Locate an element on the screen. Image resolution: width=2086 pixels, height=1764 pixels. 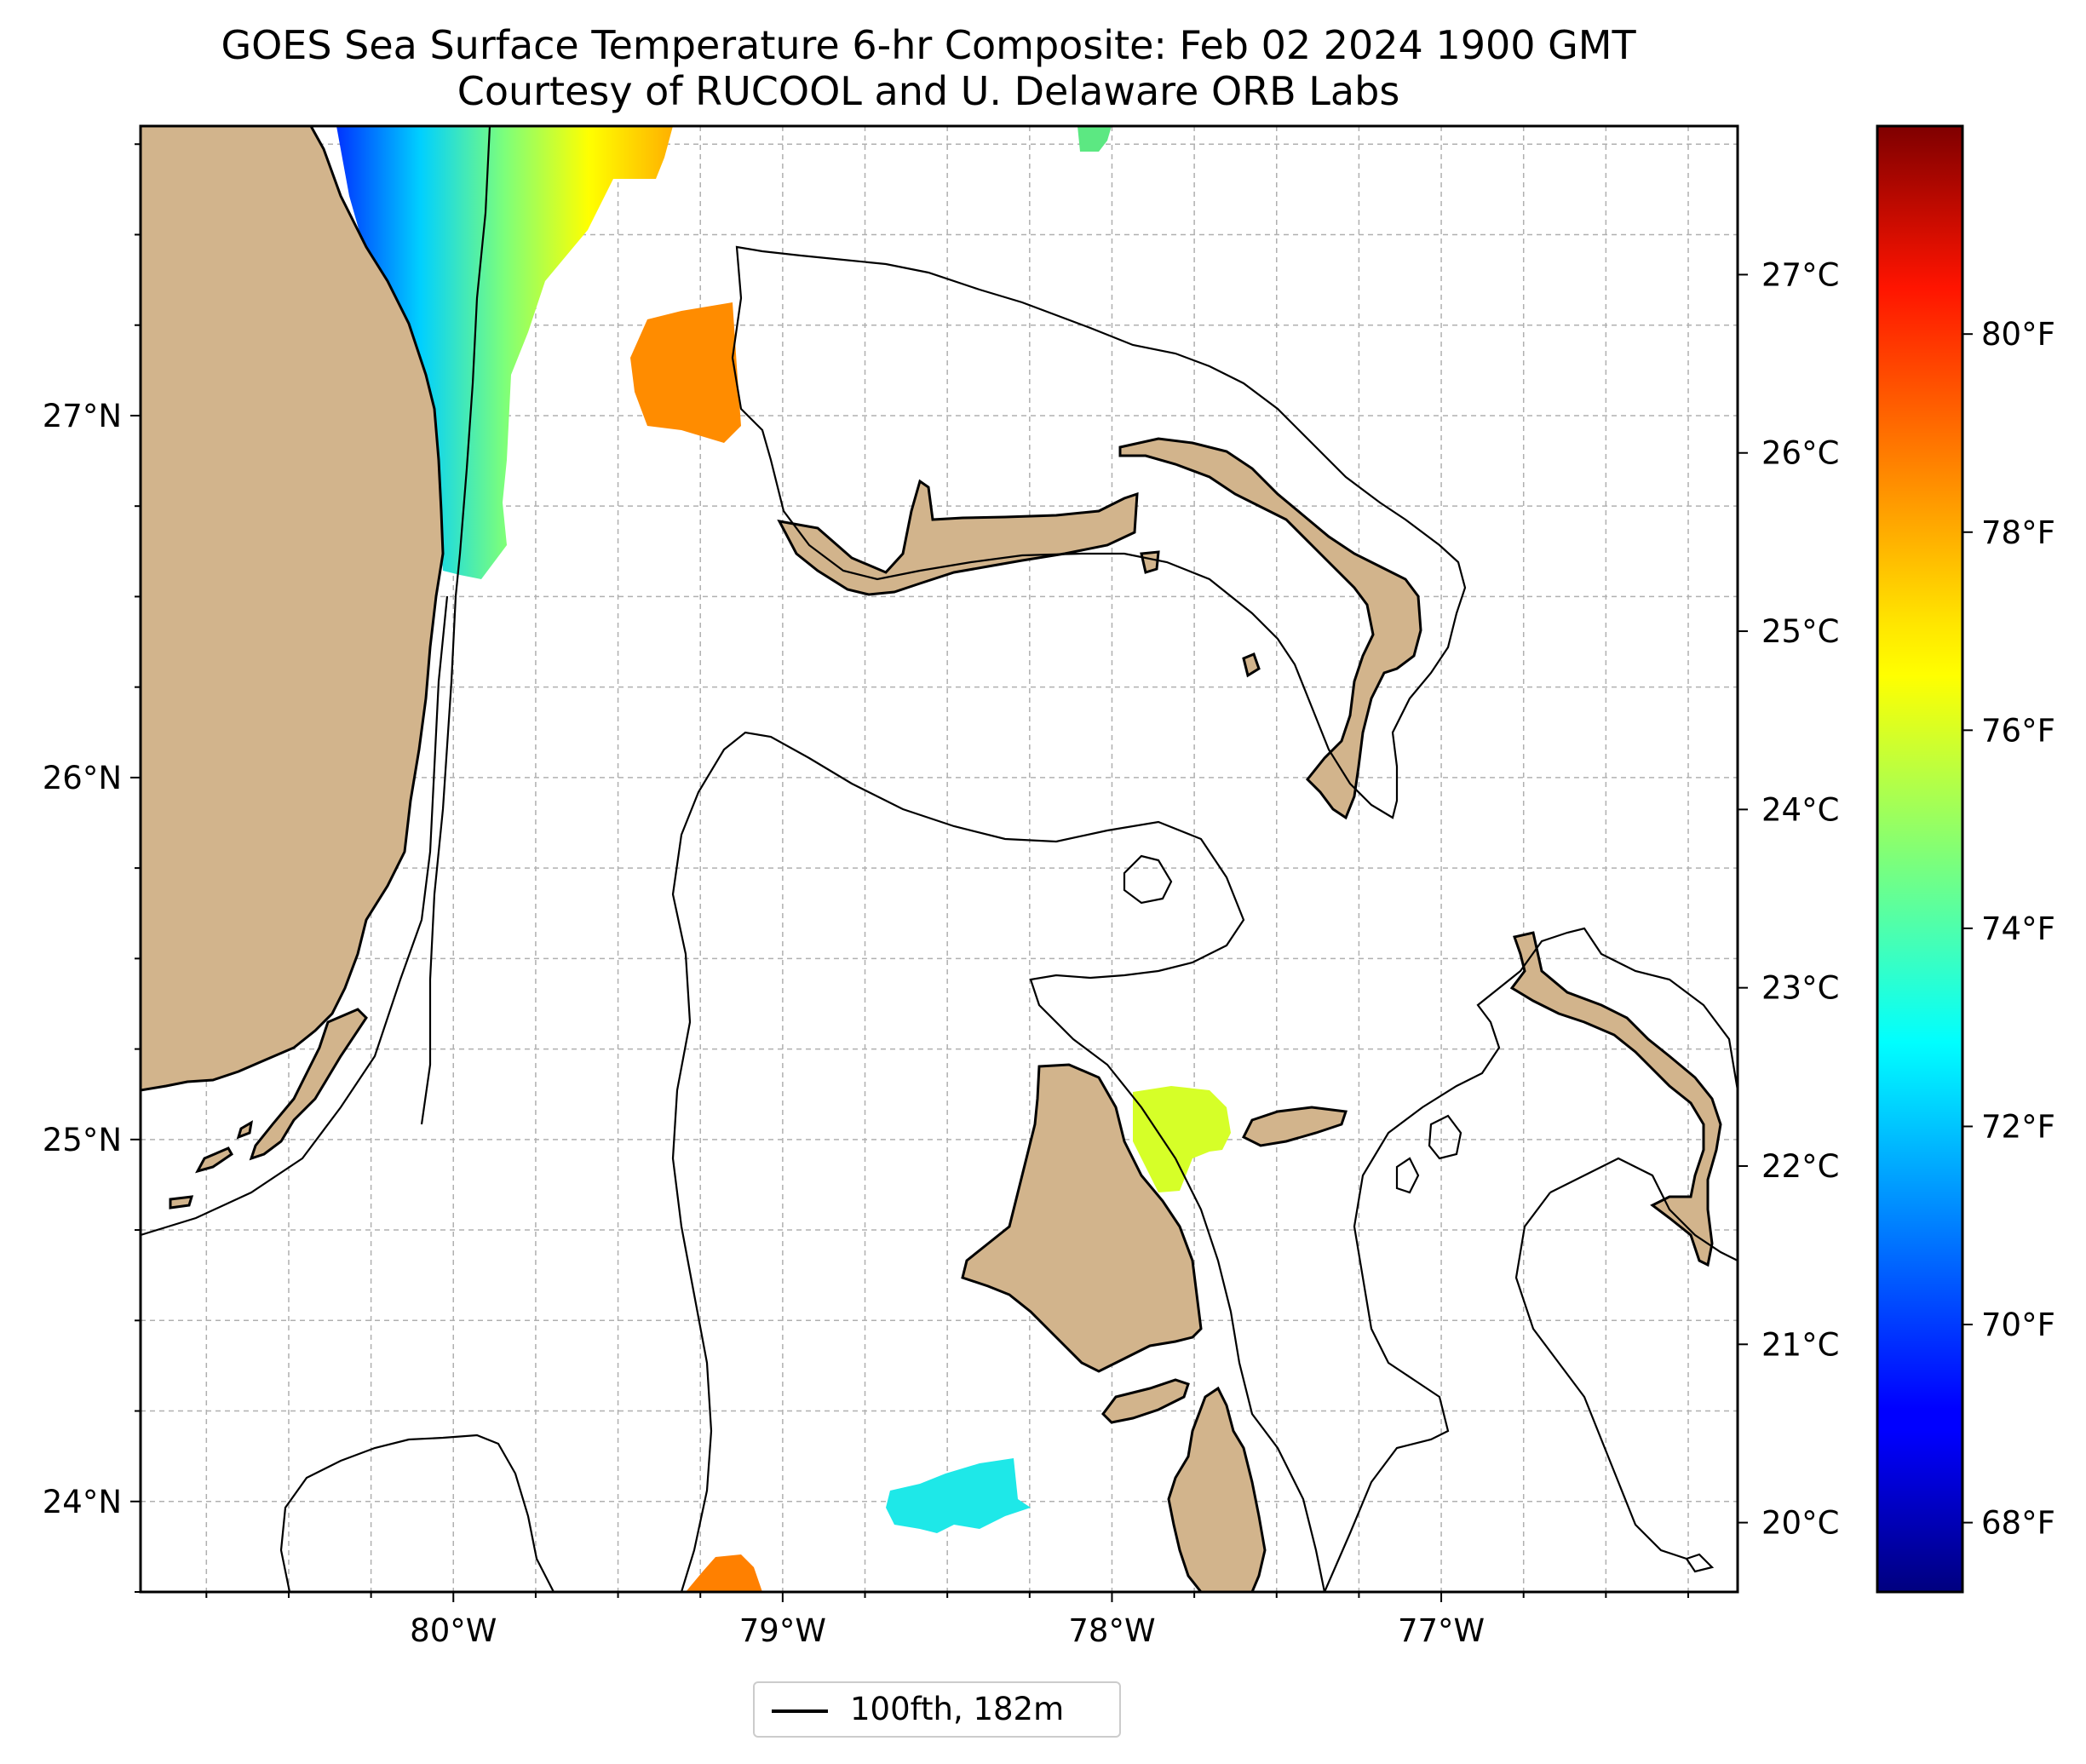
lon-tick-label: 77°W is located at coordinates (1441, 1630).